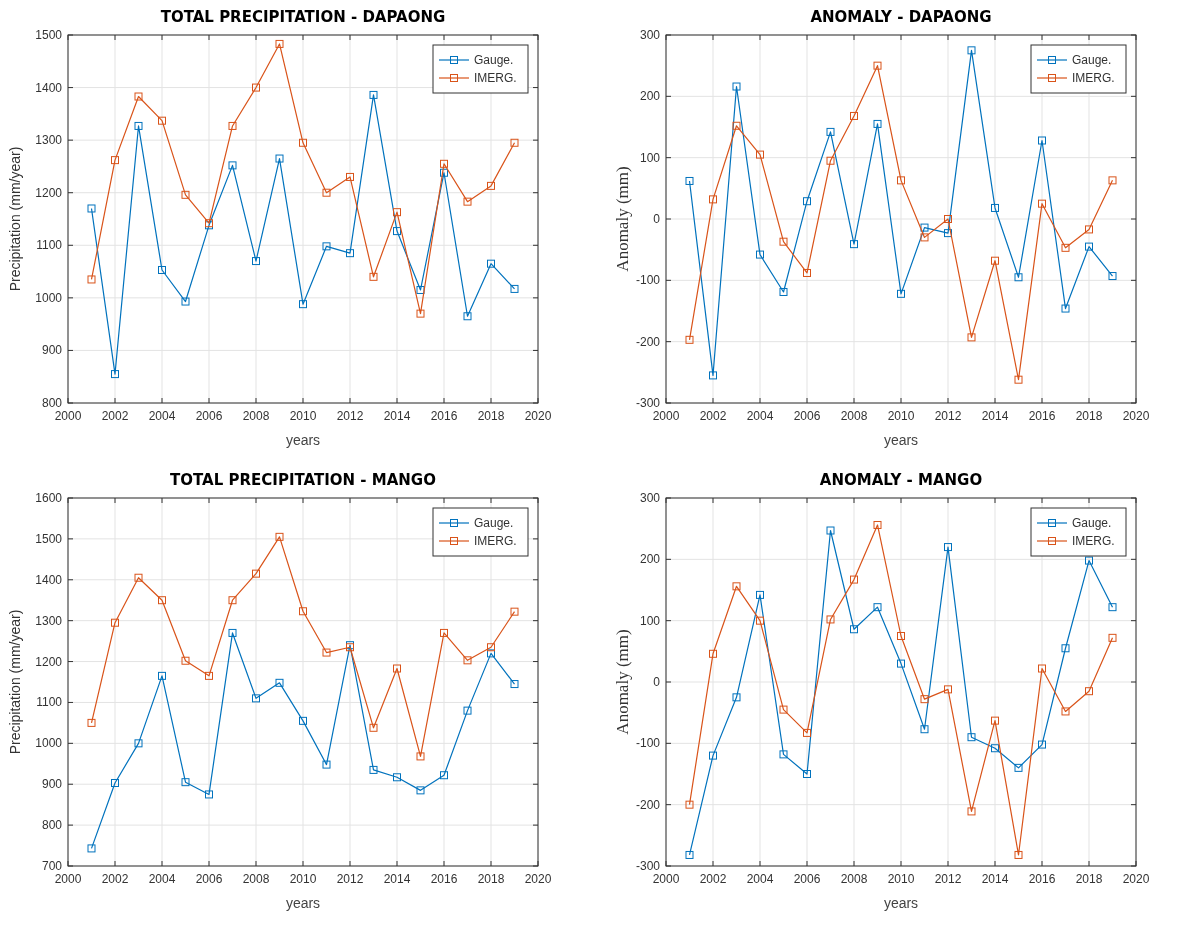 This screenshot has height=926, width=1196. What do you see at coordinates (538, 416) in the screenshot?
I see `x-tick-label: 2020` at bounding box center [538, 416].